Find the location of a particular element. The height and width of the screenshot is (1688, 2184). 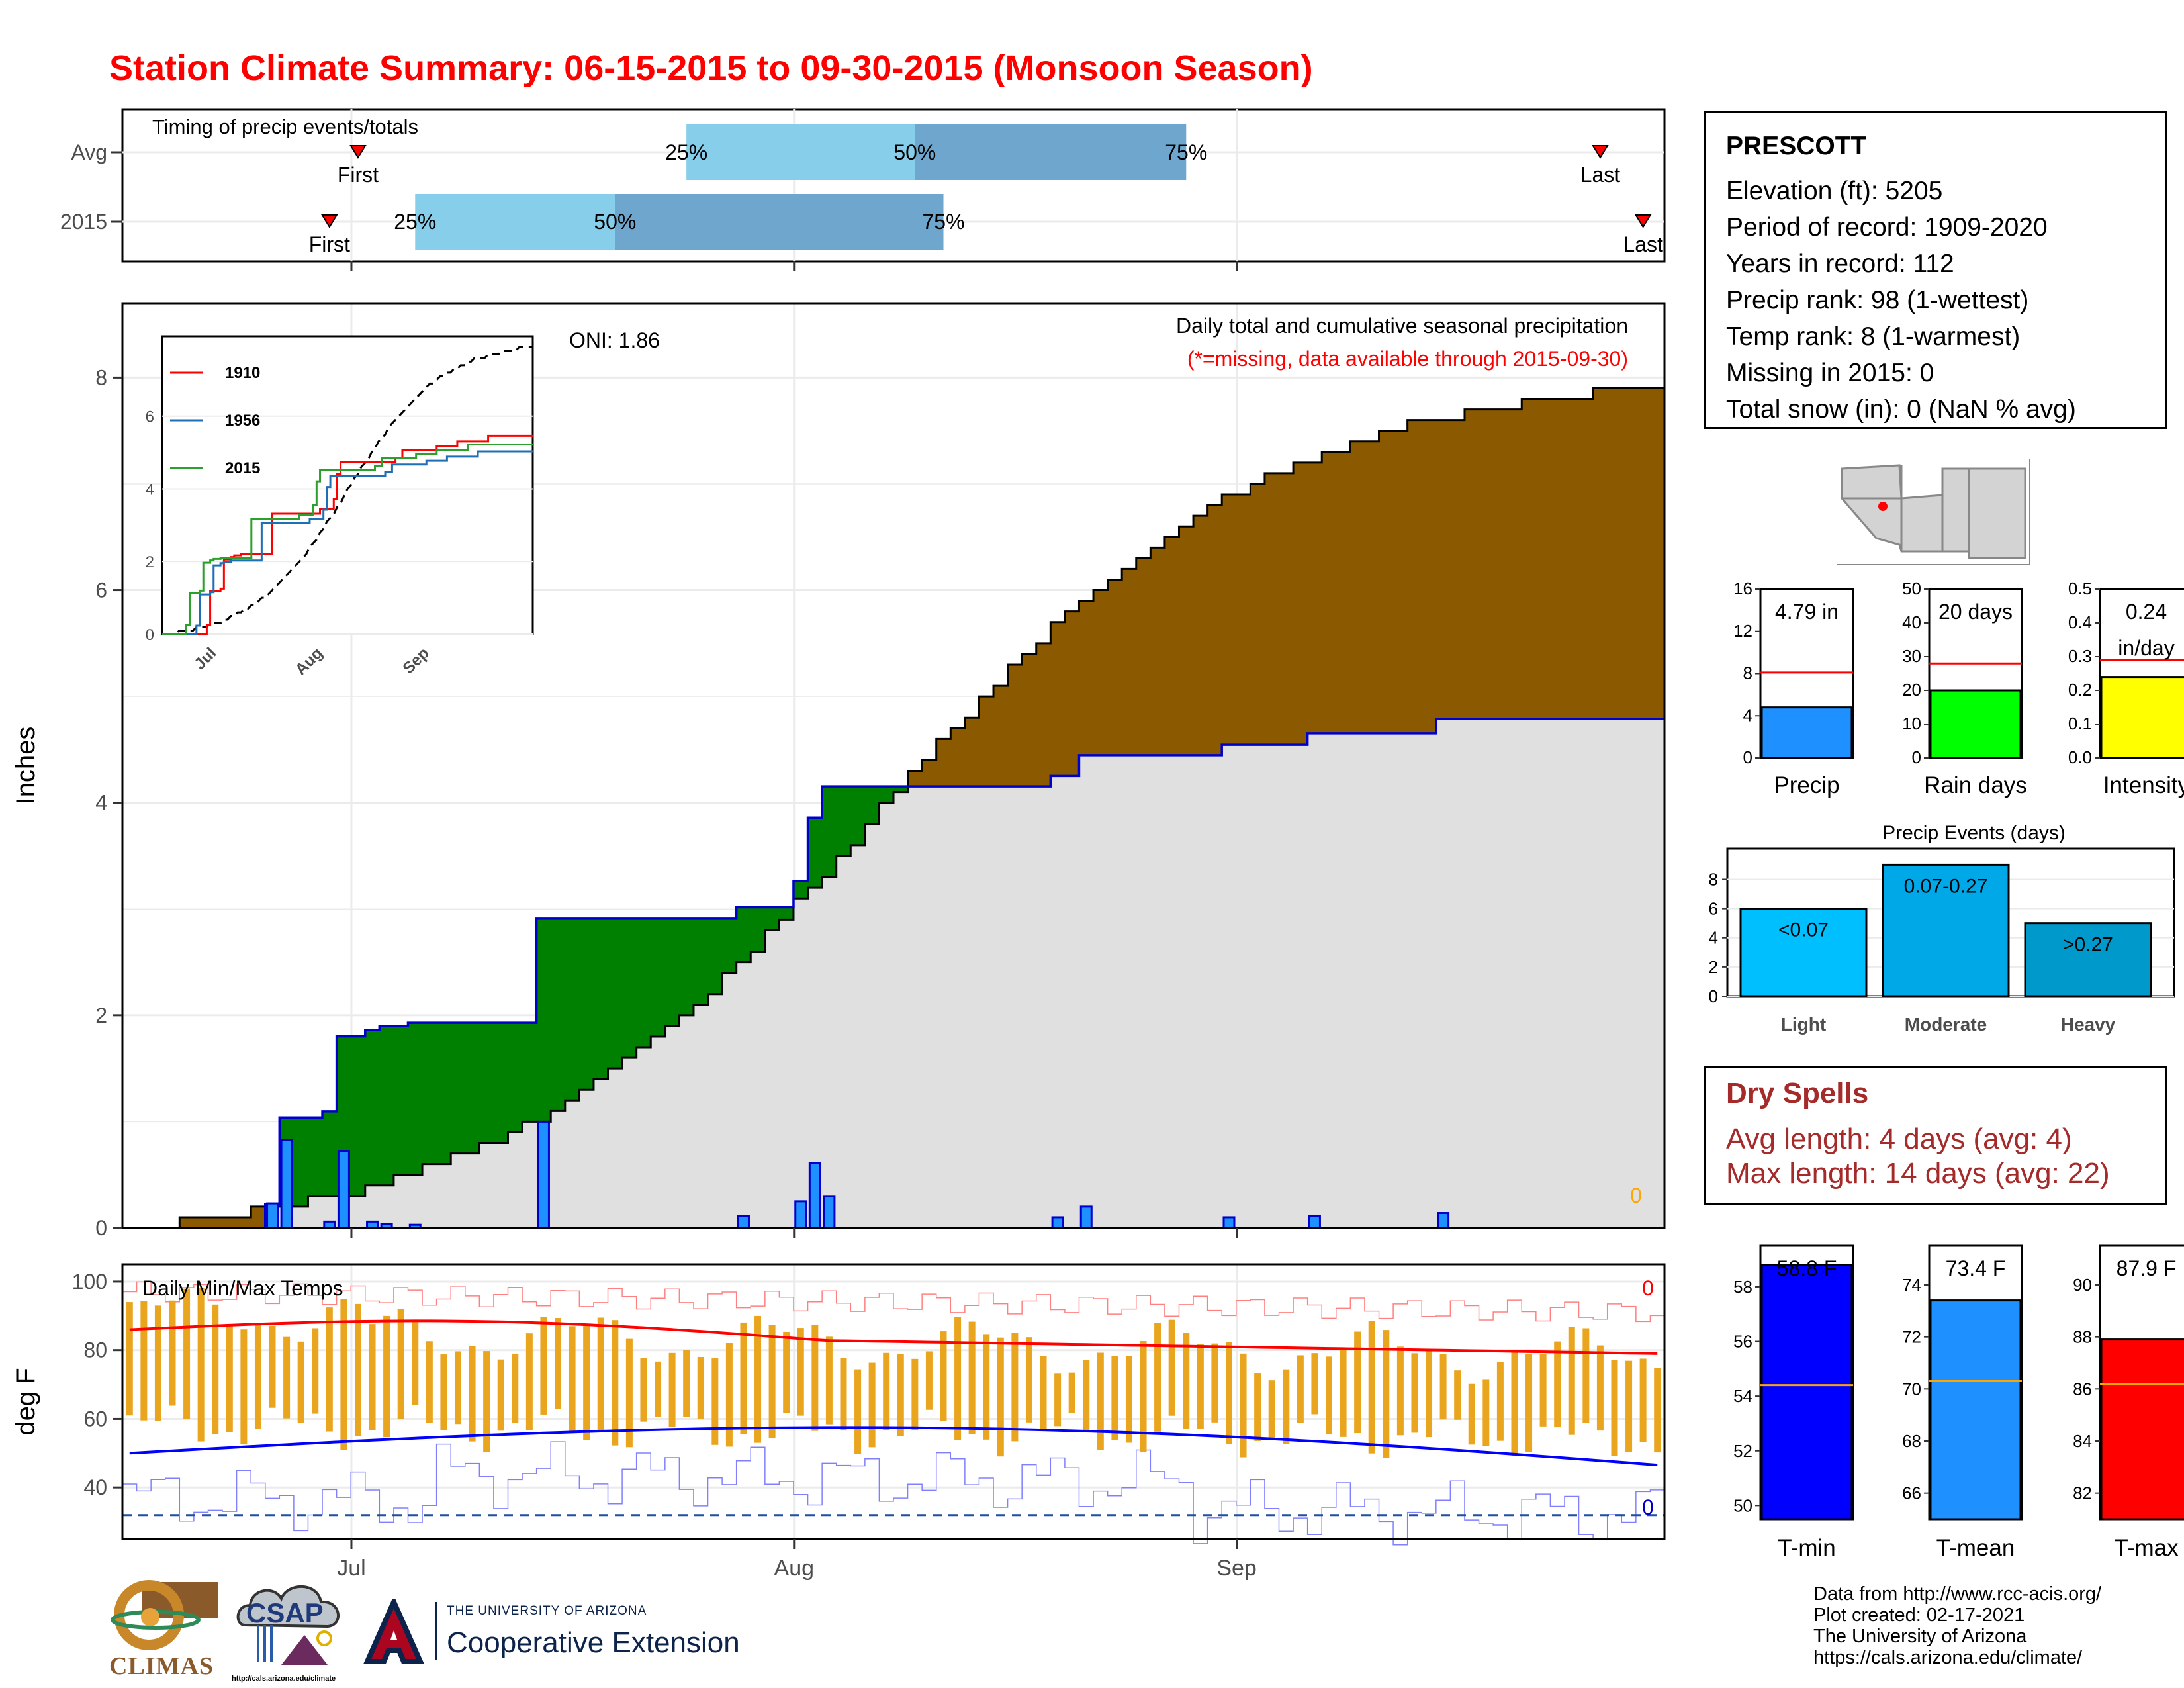

temp-y-tick-label: 74 is located at coordinates (1911, 1285).